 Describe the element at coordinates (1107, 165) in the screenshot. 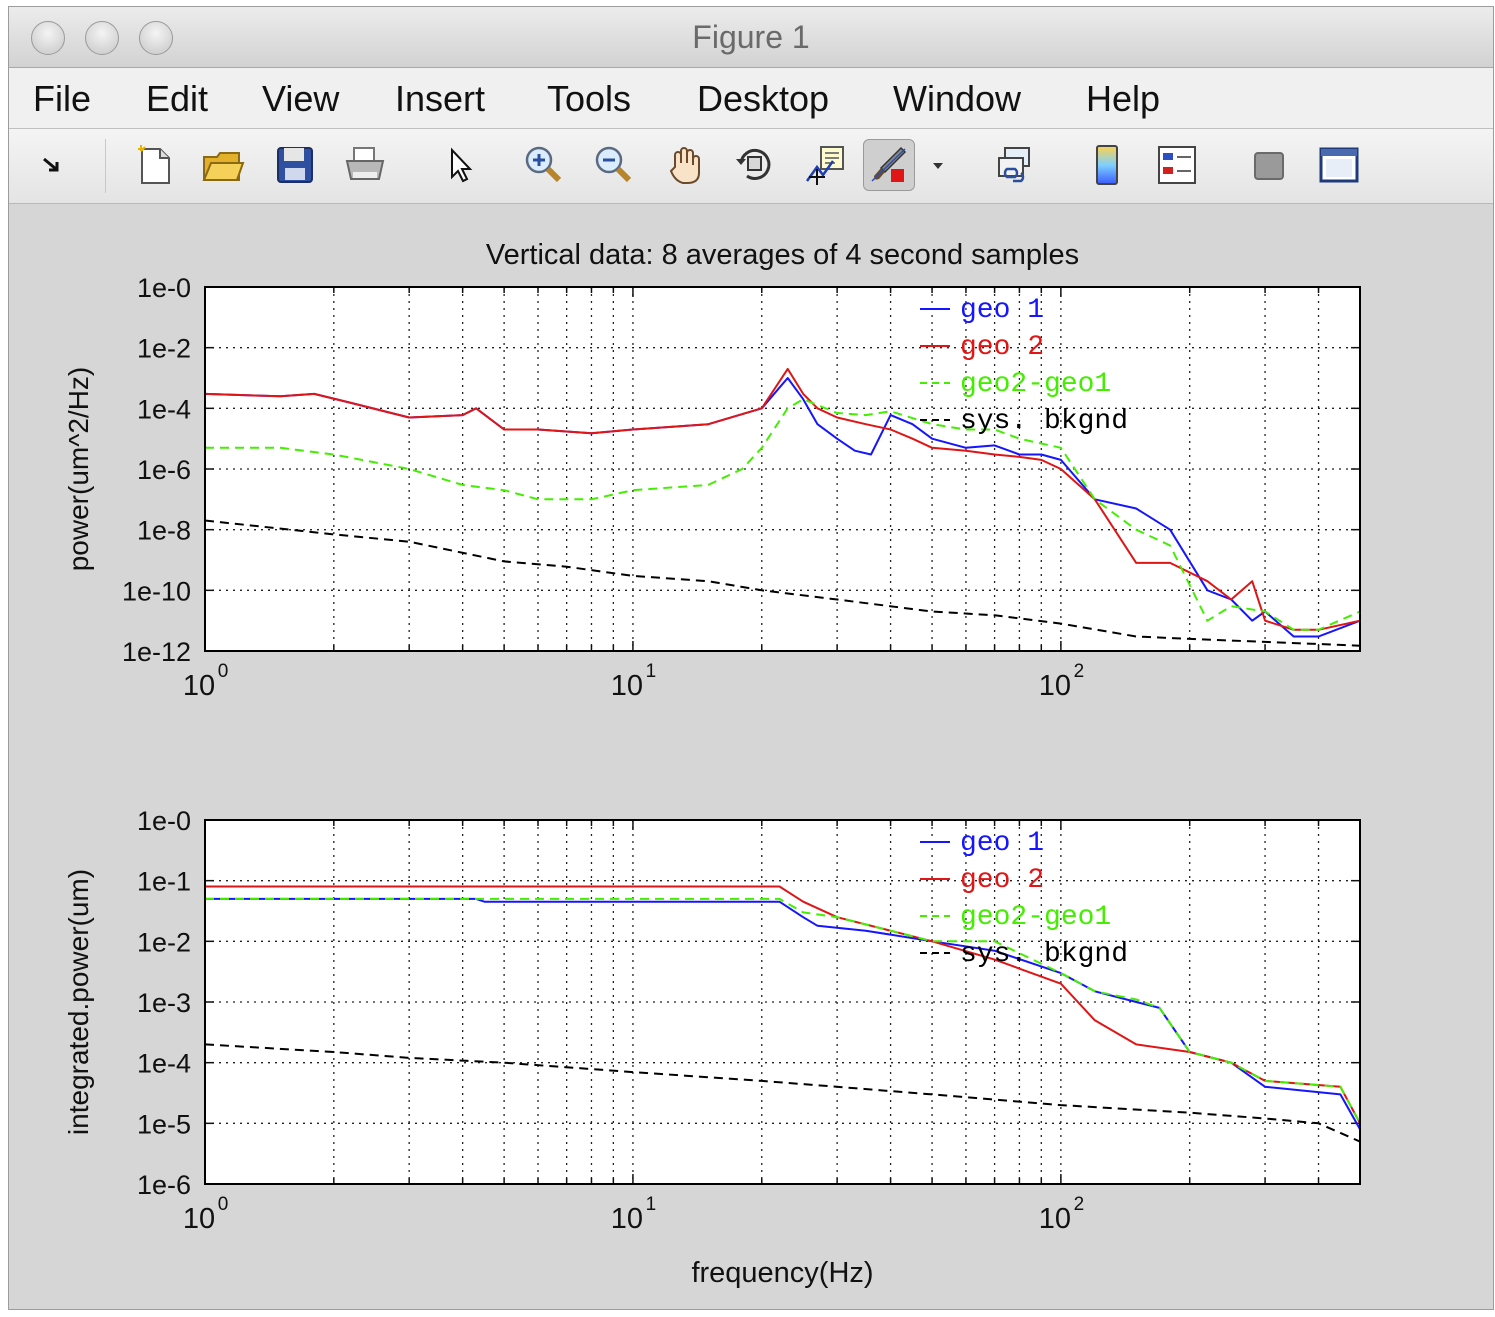

I see `colorbar-icon` at that location.